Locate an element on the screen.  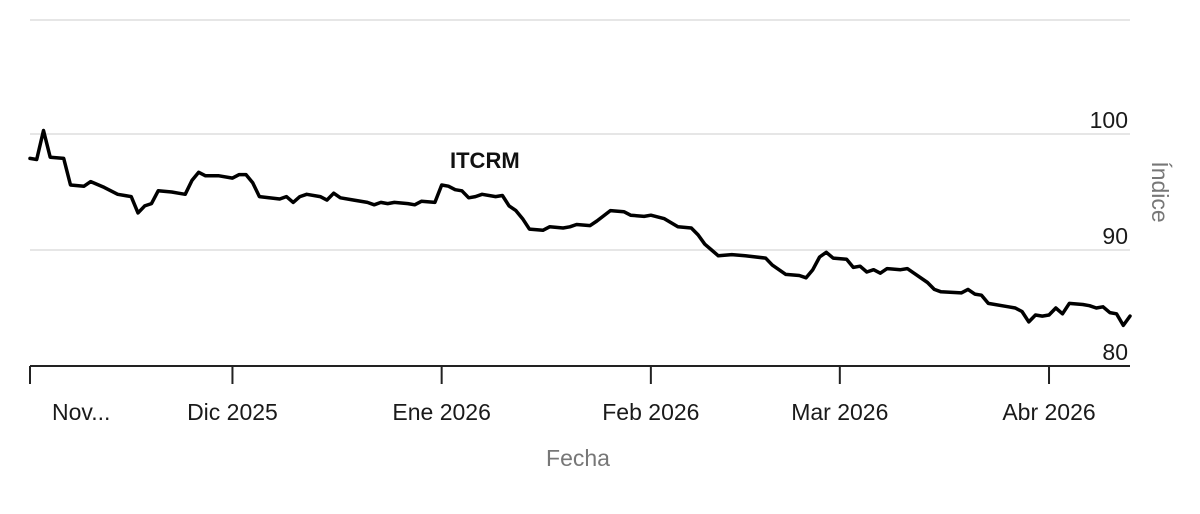
x-tick-label: Ene 2026 is located at coordinates (441, 412).